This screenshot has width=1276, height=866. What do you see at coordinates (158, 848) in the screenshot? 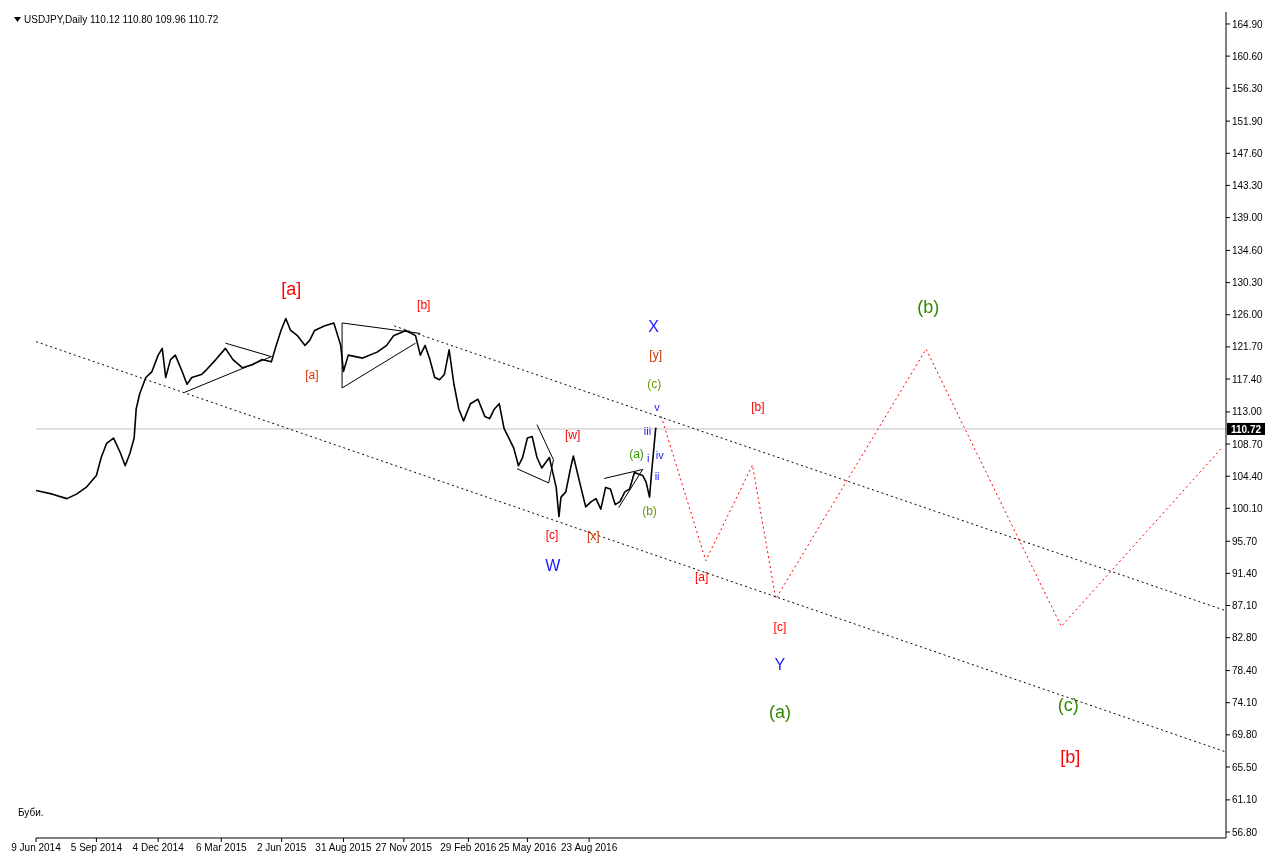
I see `x-tick-label: 4 Dec 2014` at bounding box center [158, 848].